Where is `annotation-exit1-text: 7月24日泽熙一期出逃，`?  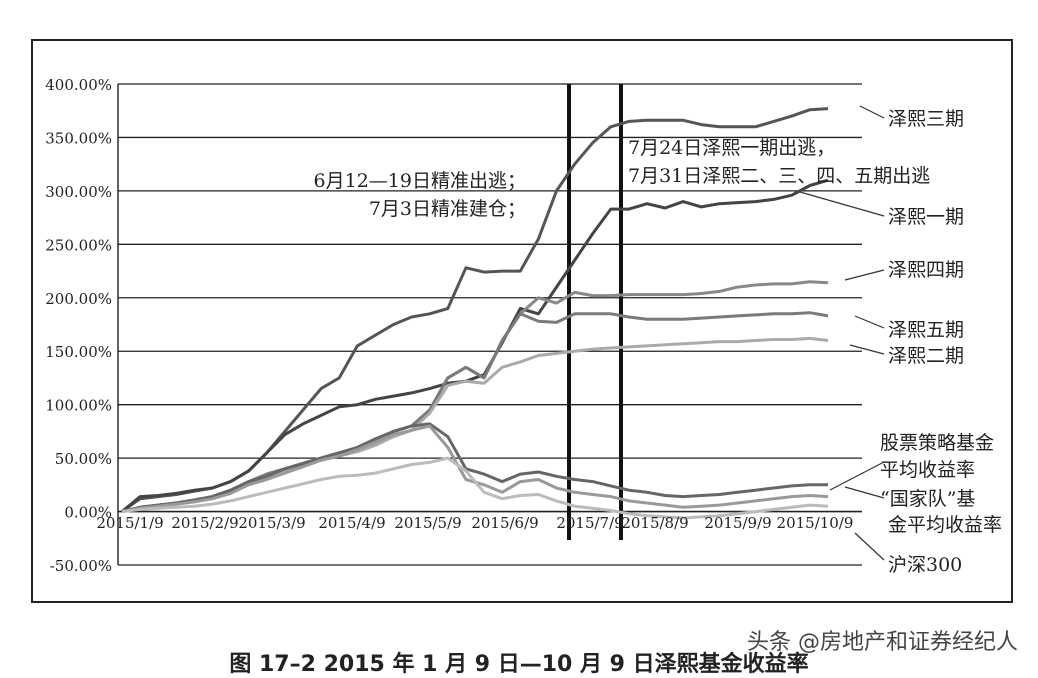
annotation-exit1-text: 7月24日泽熙一期出逃， is located at coordinates (731, 148).